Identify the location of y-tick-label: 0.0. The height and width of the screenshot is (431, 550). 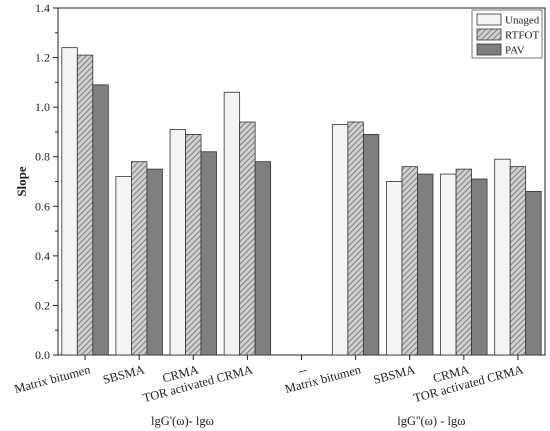
(42, 355).